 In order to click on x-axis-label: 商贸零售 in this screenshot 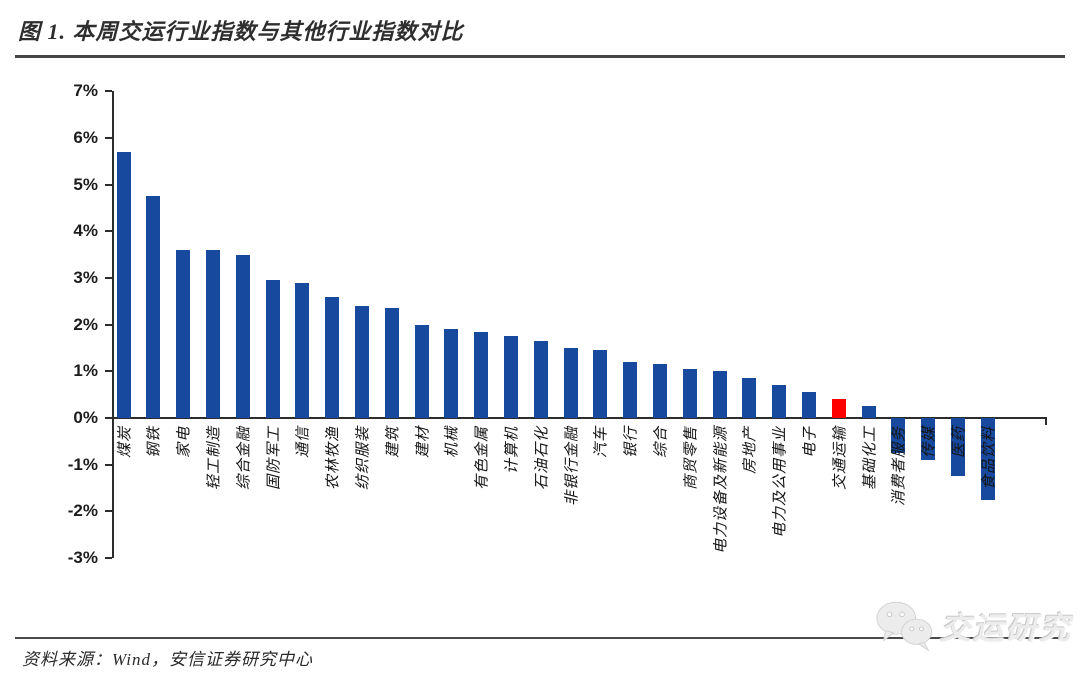, I will do `click(691, 458)`.